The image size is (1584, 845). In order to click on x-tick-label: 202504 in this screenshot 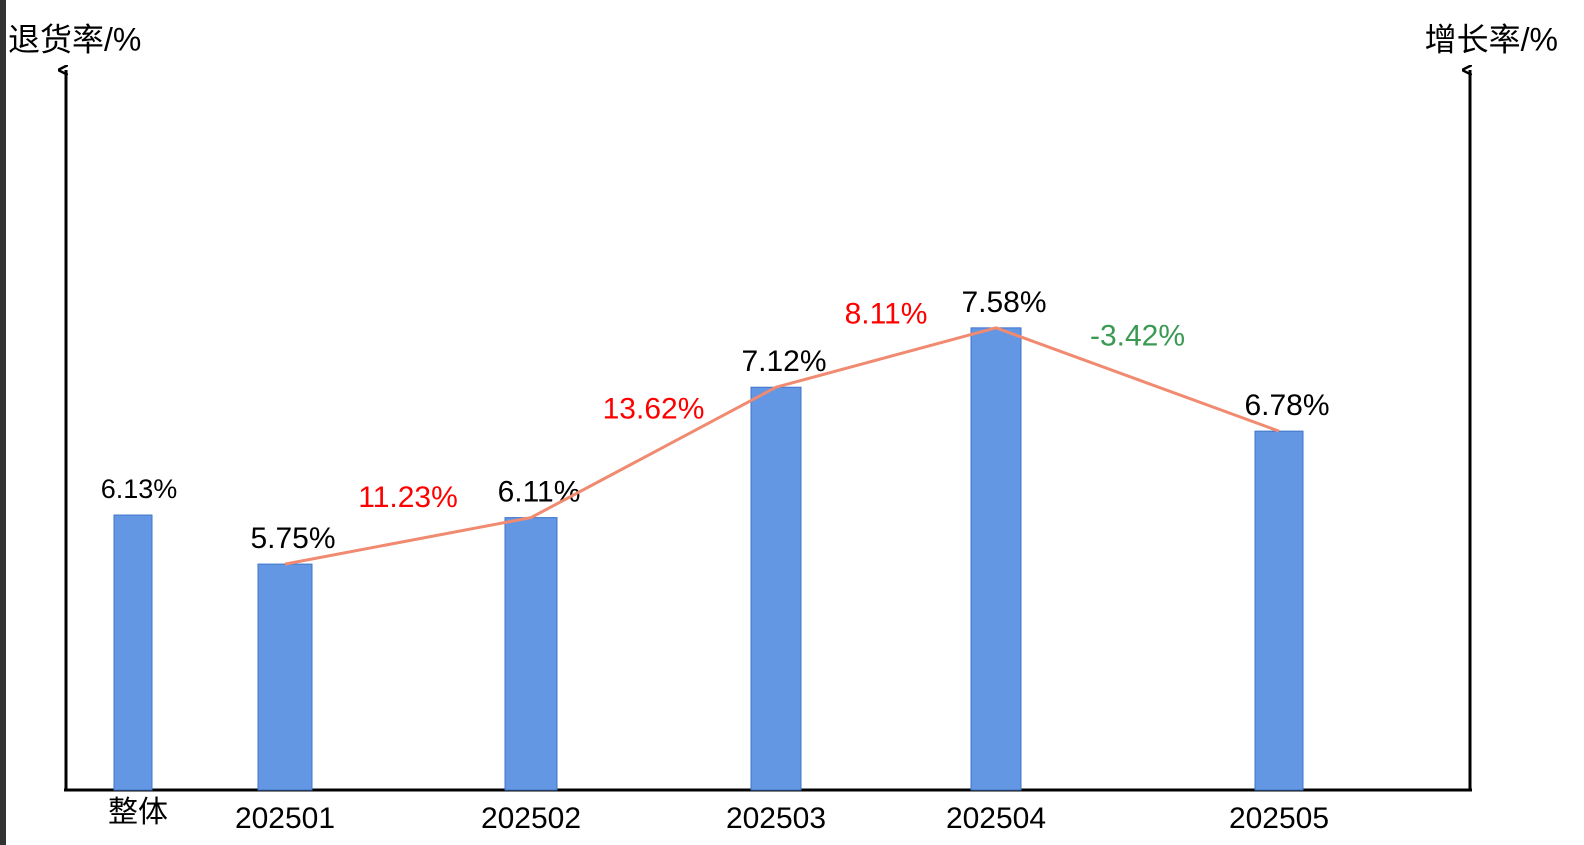, I will do `click(996, 818)`.